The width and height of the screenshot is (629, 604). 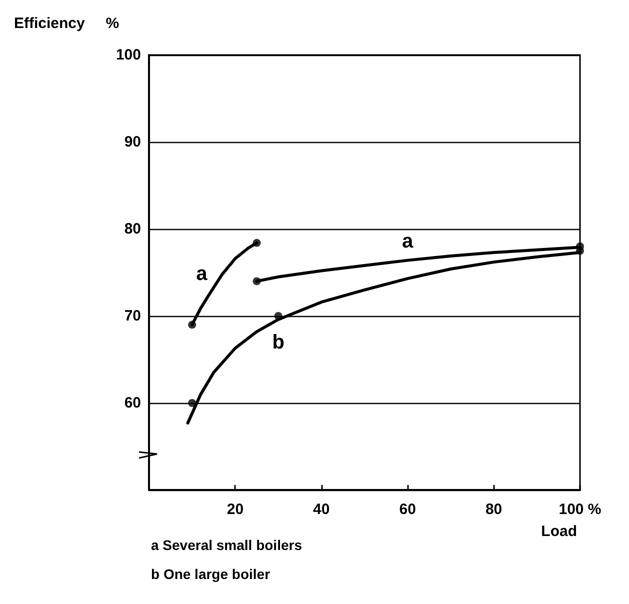 I want to click on y-tick-label: 80, so click(x=132, y=229).